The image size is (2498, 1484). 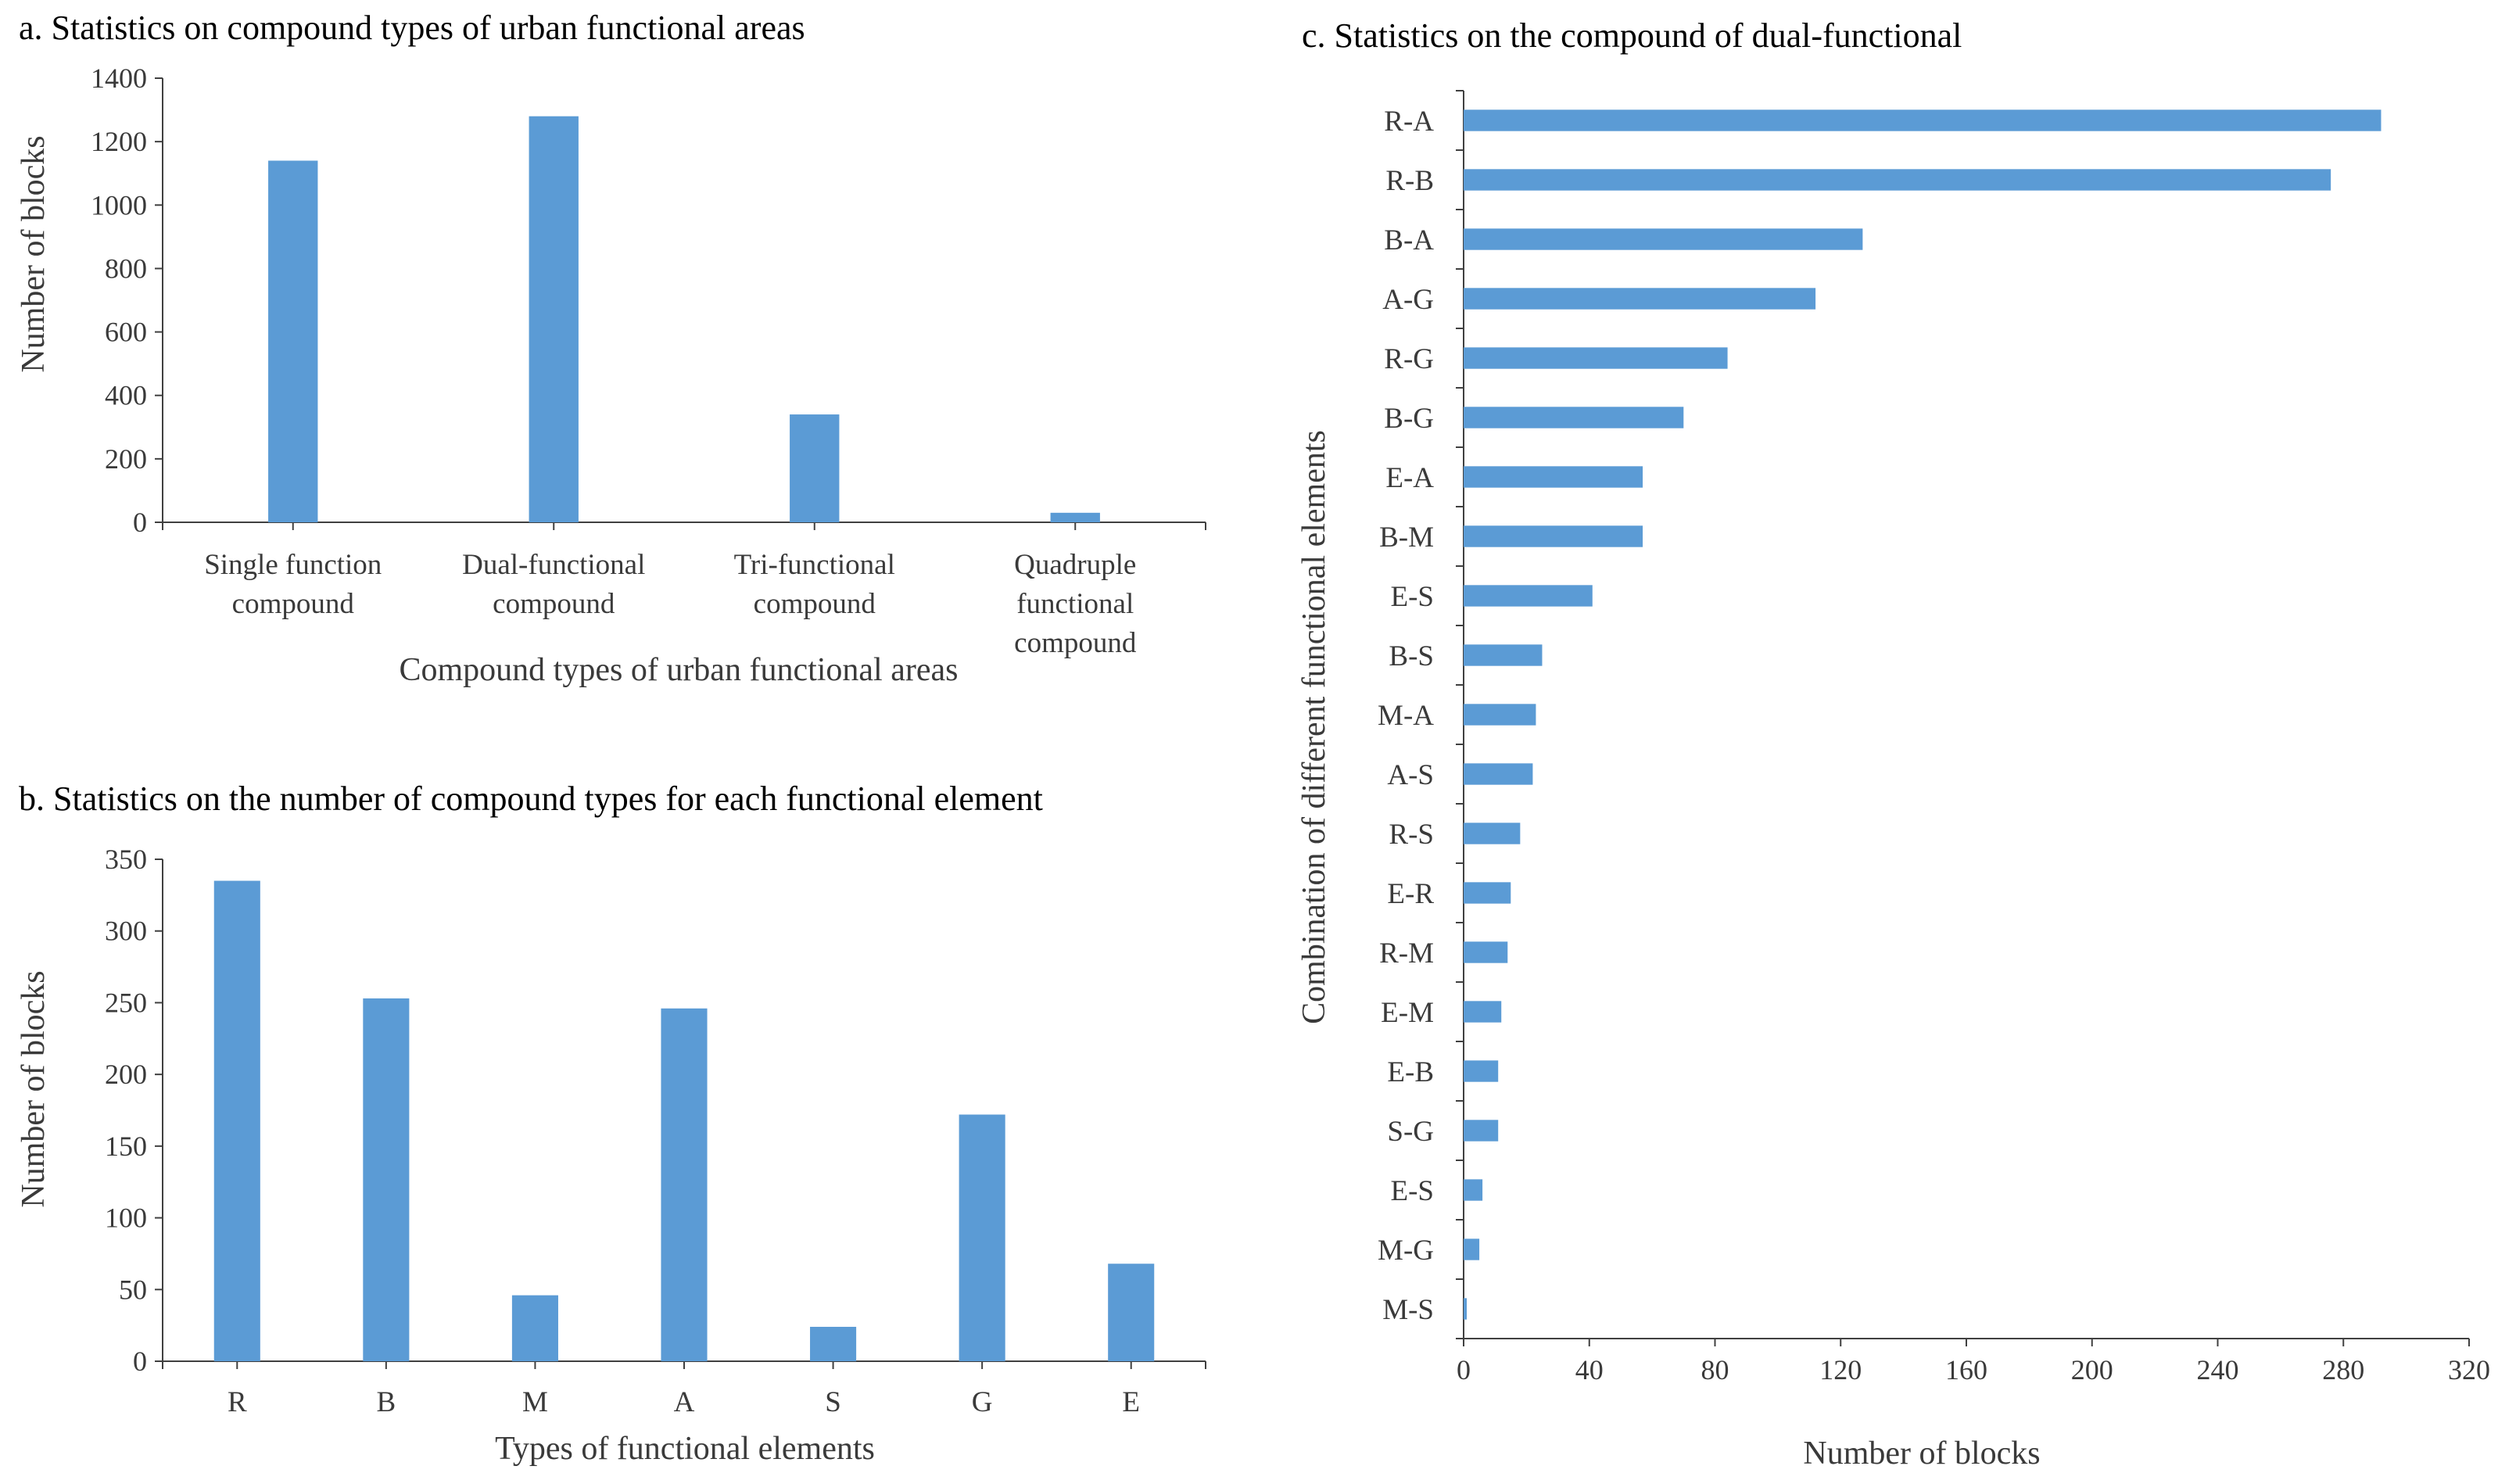 What do you see at coordinates (1406, 538) in the screenshot?
I see `c-category-label: B-M` at bounding box center [1406, 538].